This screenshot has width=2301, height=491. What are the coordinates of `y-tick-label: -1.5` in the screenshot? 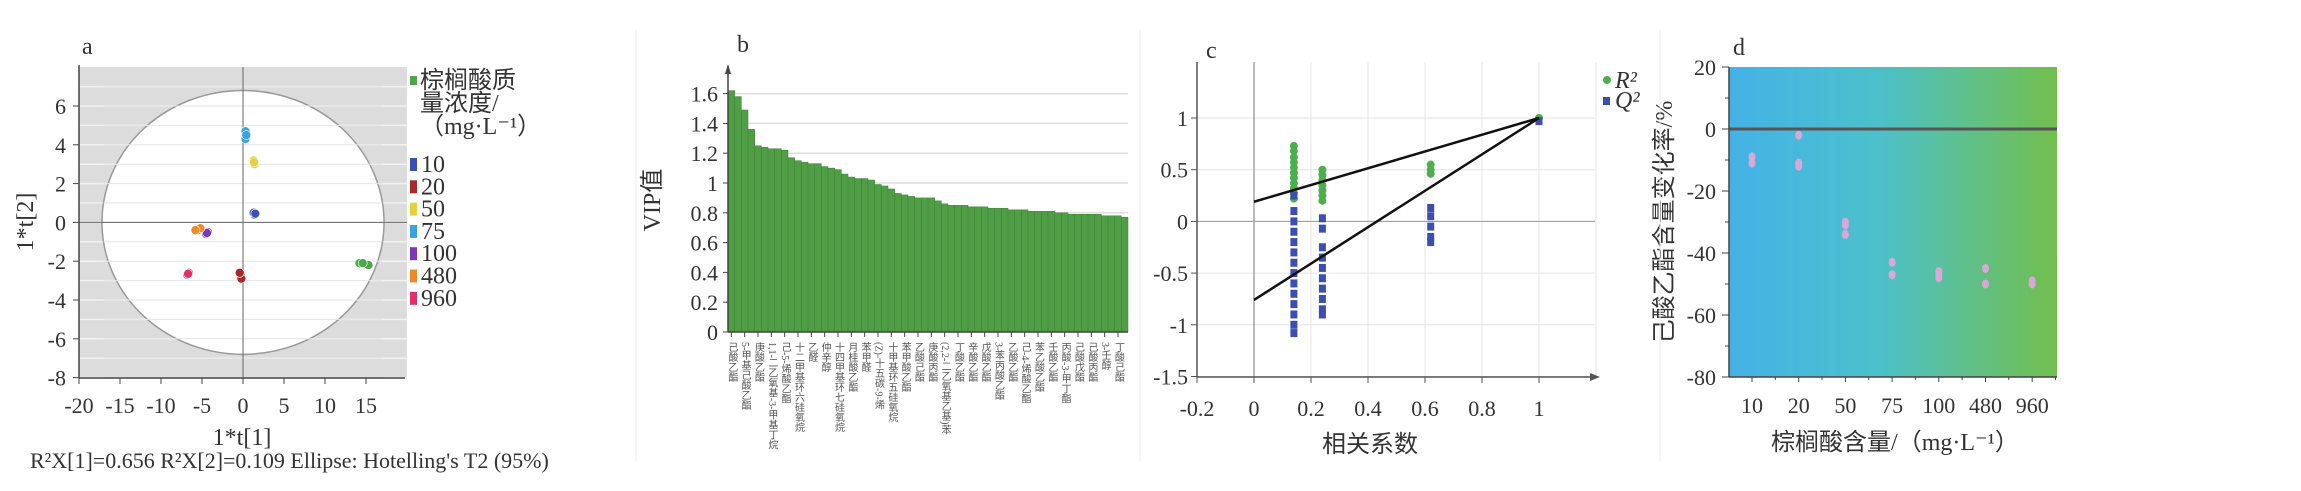 It's located at (1170, 377).